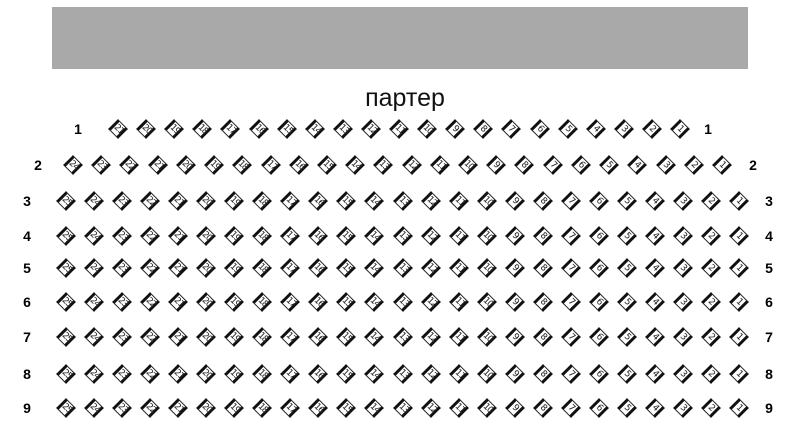 This screenshot has width=810, height=430. What do you see at coordinates (150, 302) in the screenshot?
I see `seat-row6-22: 22` at bounding box center [150, 302].